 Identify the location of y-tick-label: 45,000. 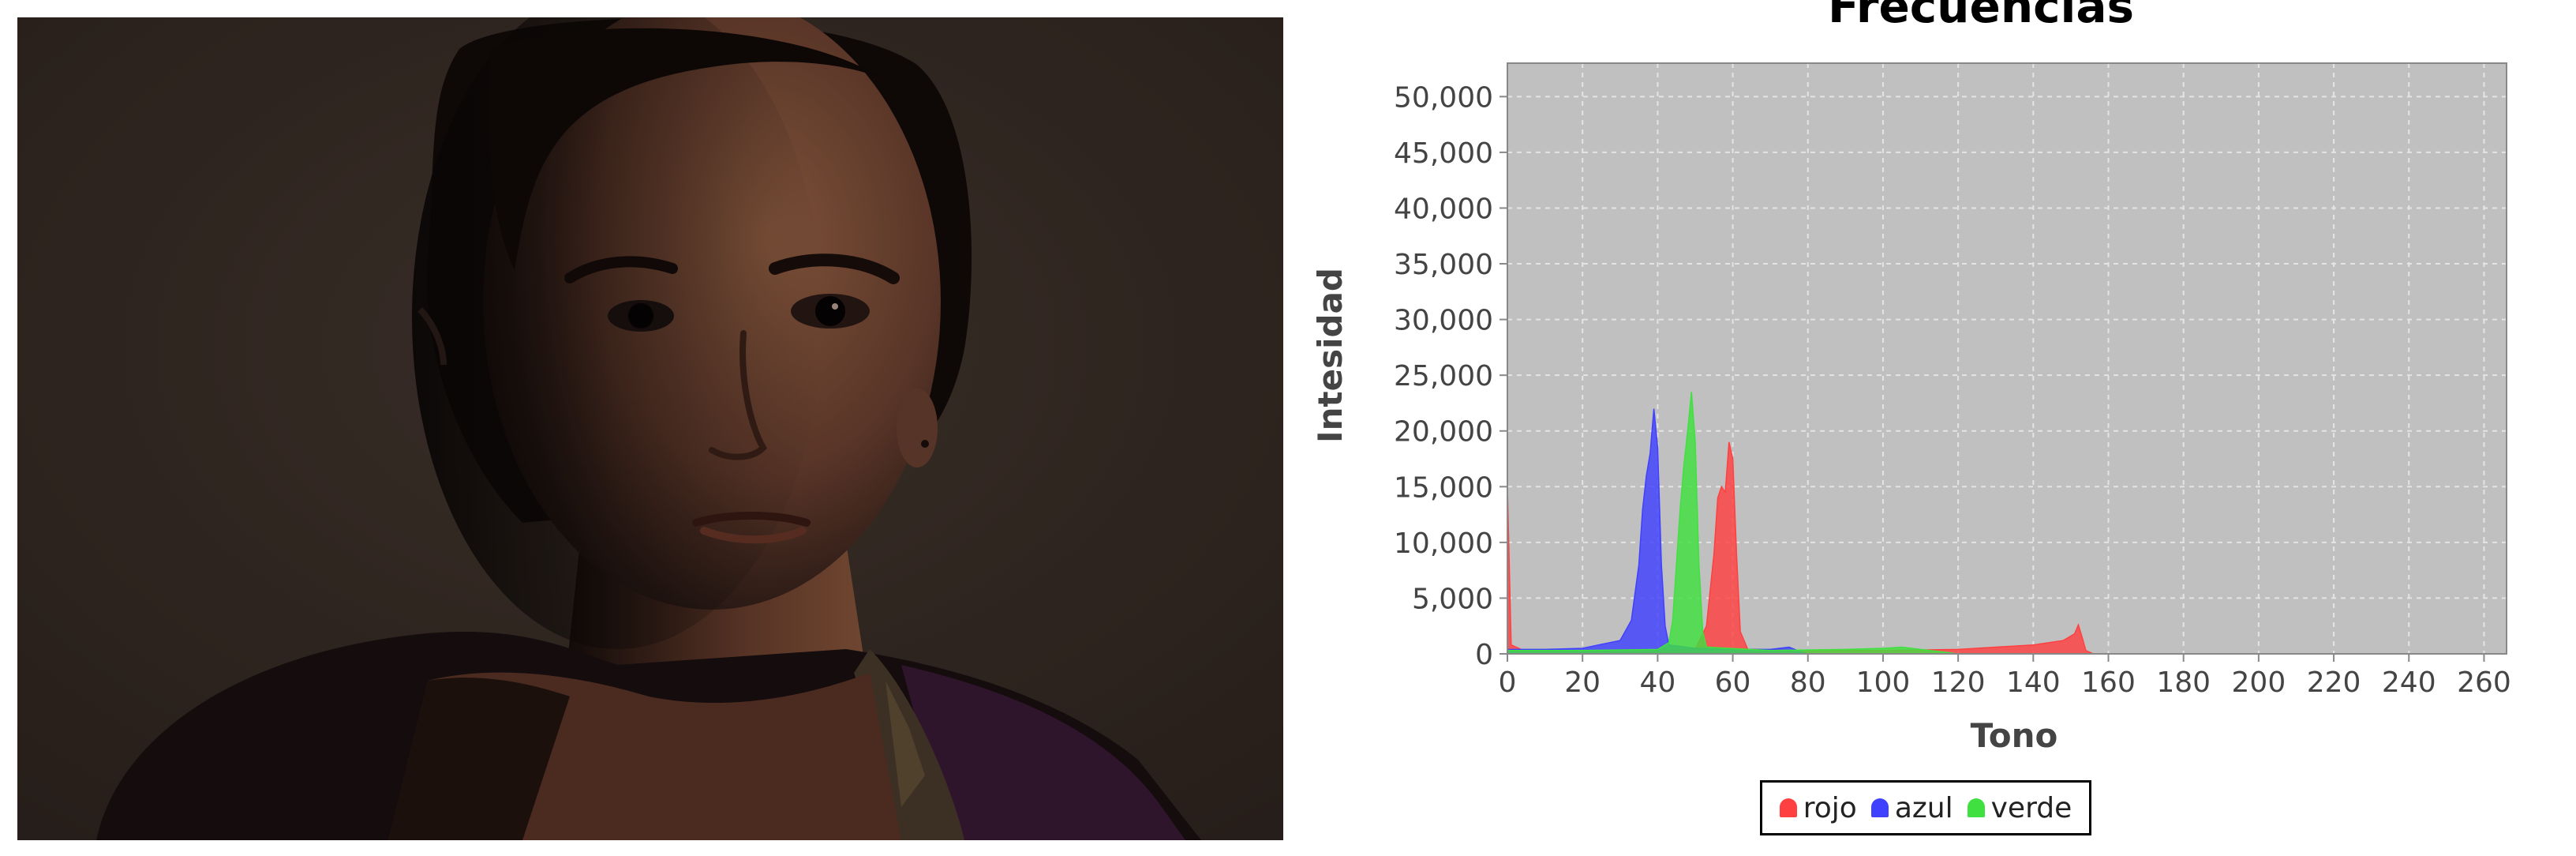
(1443, 153).